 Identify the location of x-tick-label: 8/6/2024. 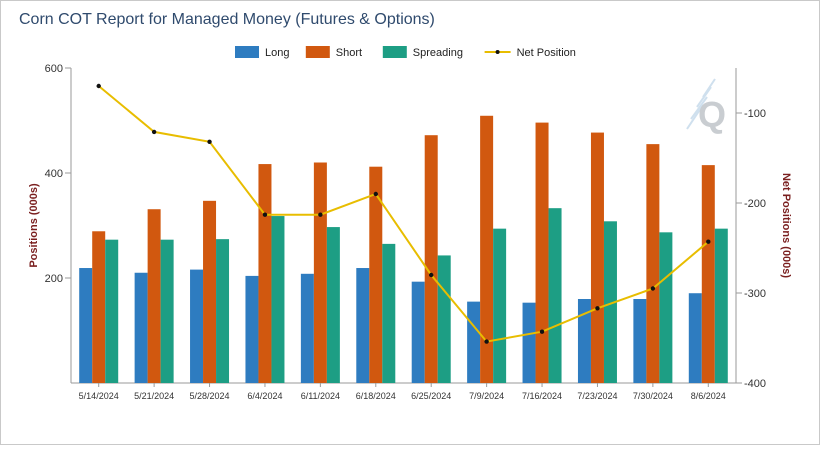
(708, 396).